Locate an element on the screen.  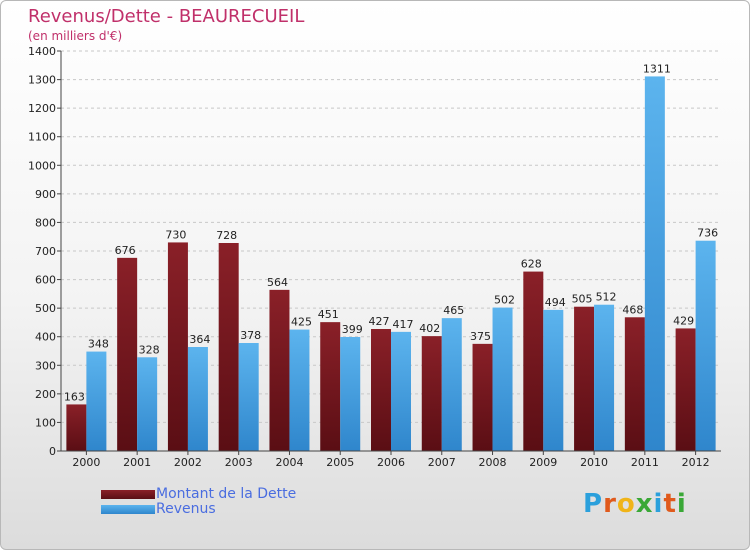
y-tick-label: 700 is located at coordinates (45, 251).